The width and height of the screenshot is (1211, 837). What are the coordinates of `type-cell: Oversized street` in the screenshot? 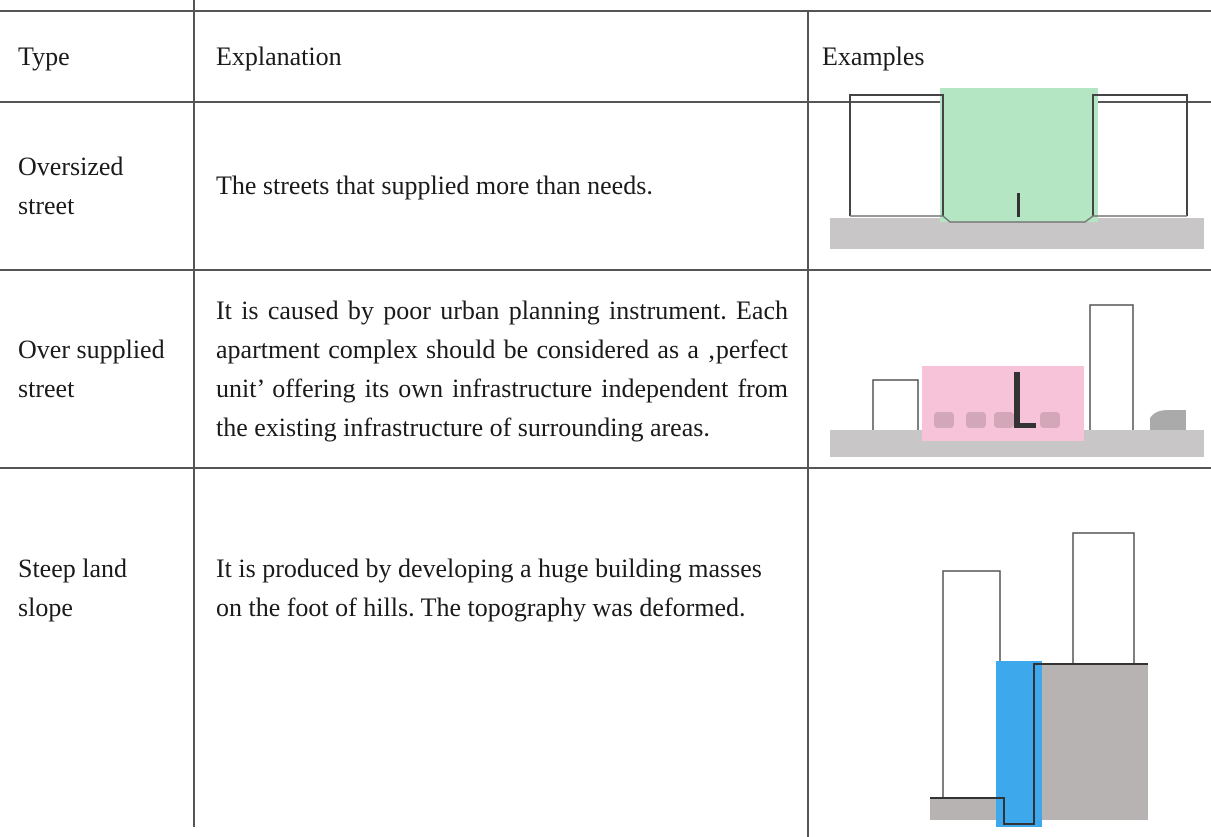 It's located at (71, 185).